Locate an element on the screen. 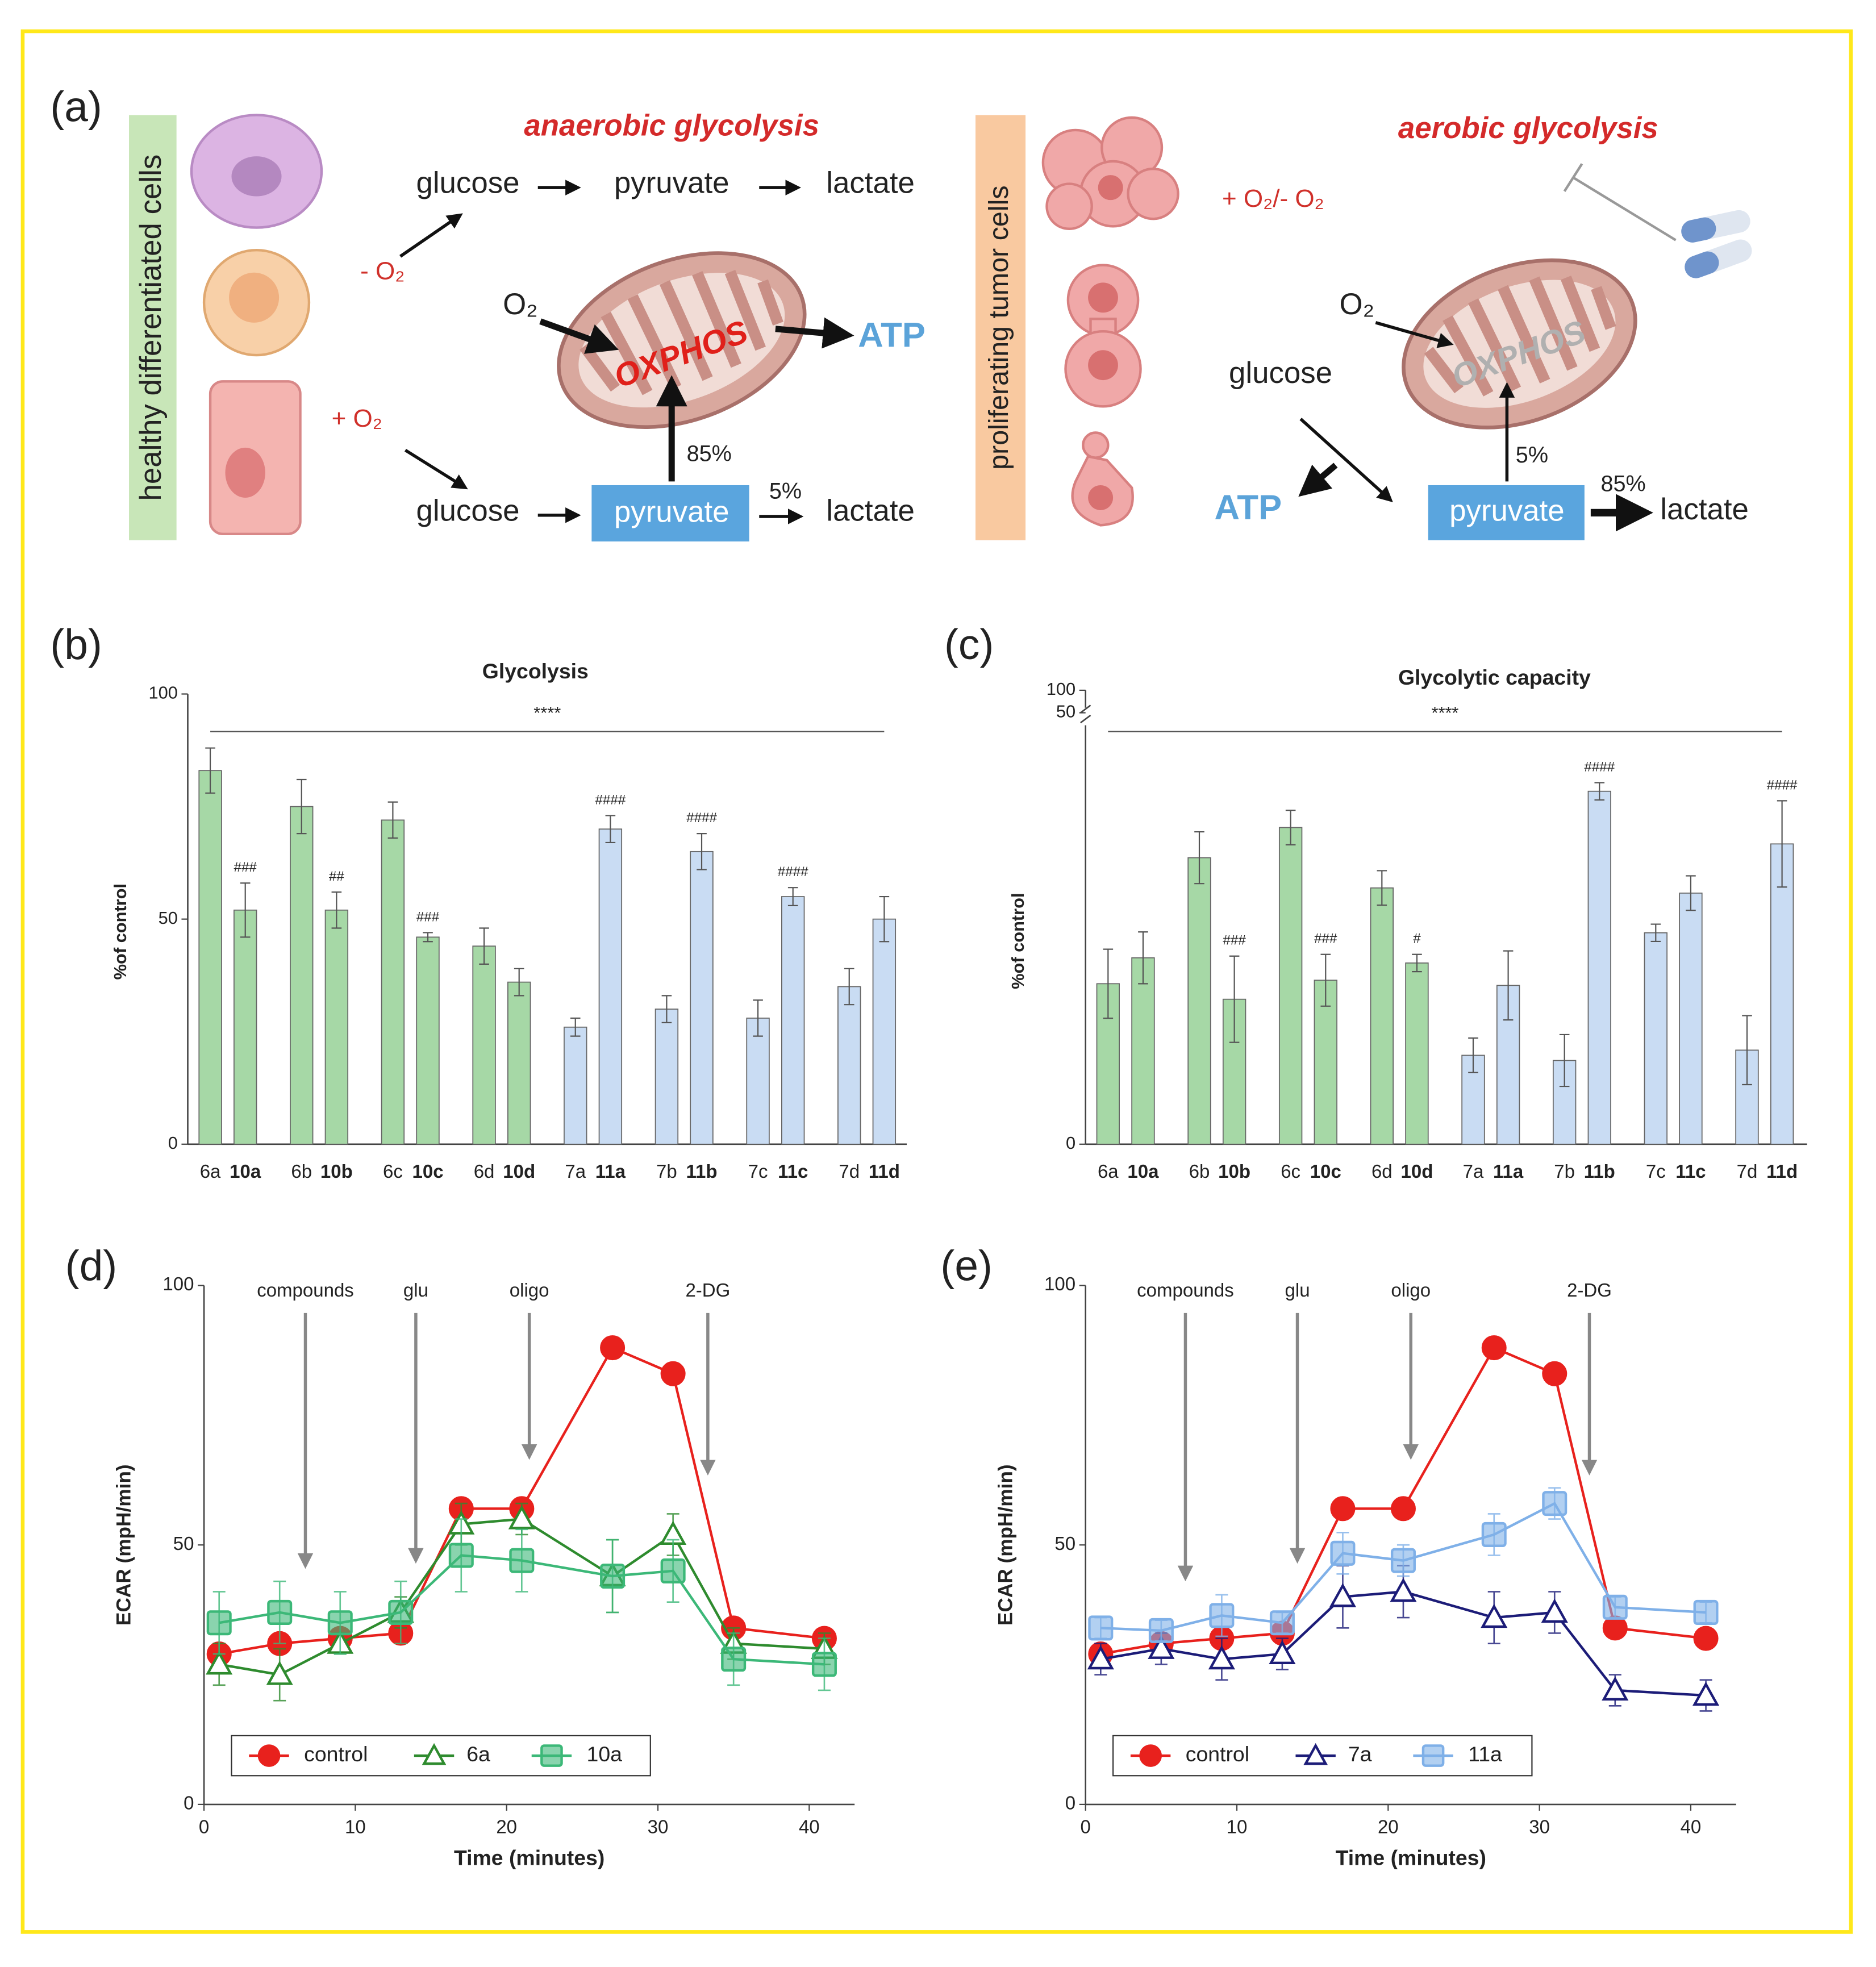 Image resolution: width=1876 pixels, height=1967 pixels. oxygen: O₂ is located at coordinates (1357, 304).